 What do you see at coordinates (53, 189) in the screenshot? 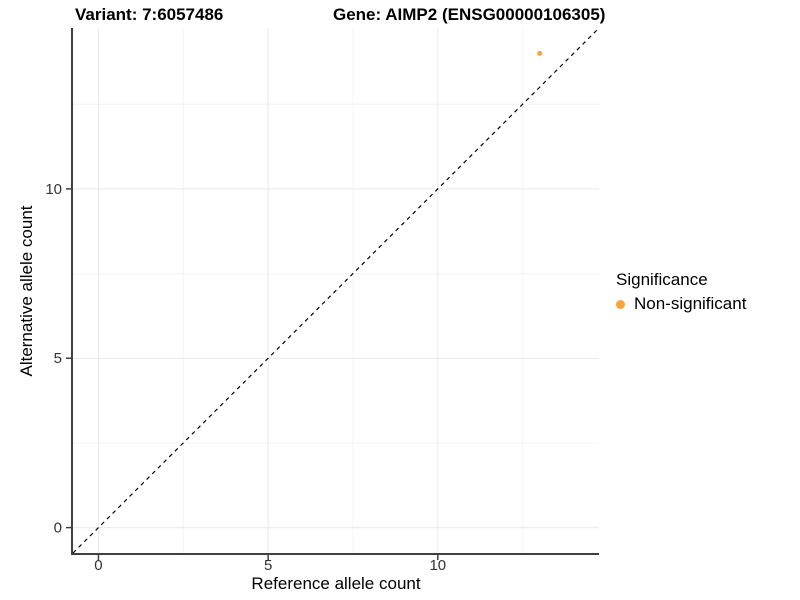
I see `y-tick-label: 10` at bounding box center [53, 189].